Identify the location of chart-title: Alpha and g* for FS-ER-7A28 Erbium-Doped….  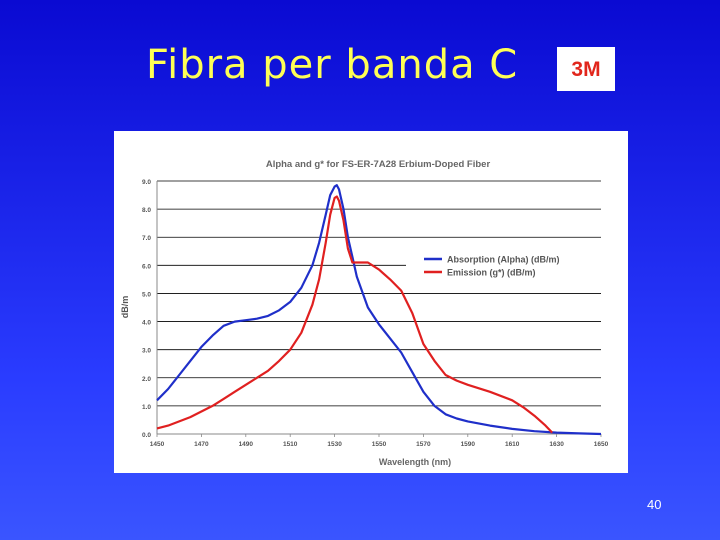
(378, 164).